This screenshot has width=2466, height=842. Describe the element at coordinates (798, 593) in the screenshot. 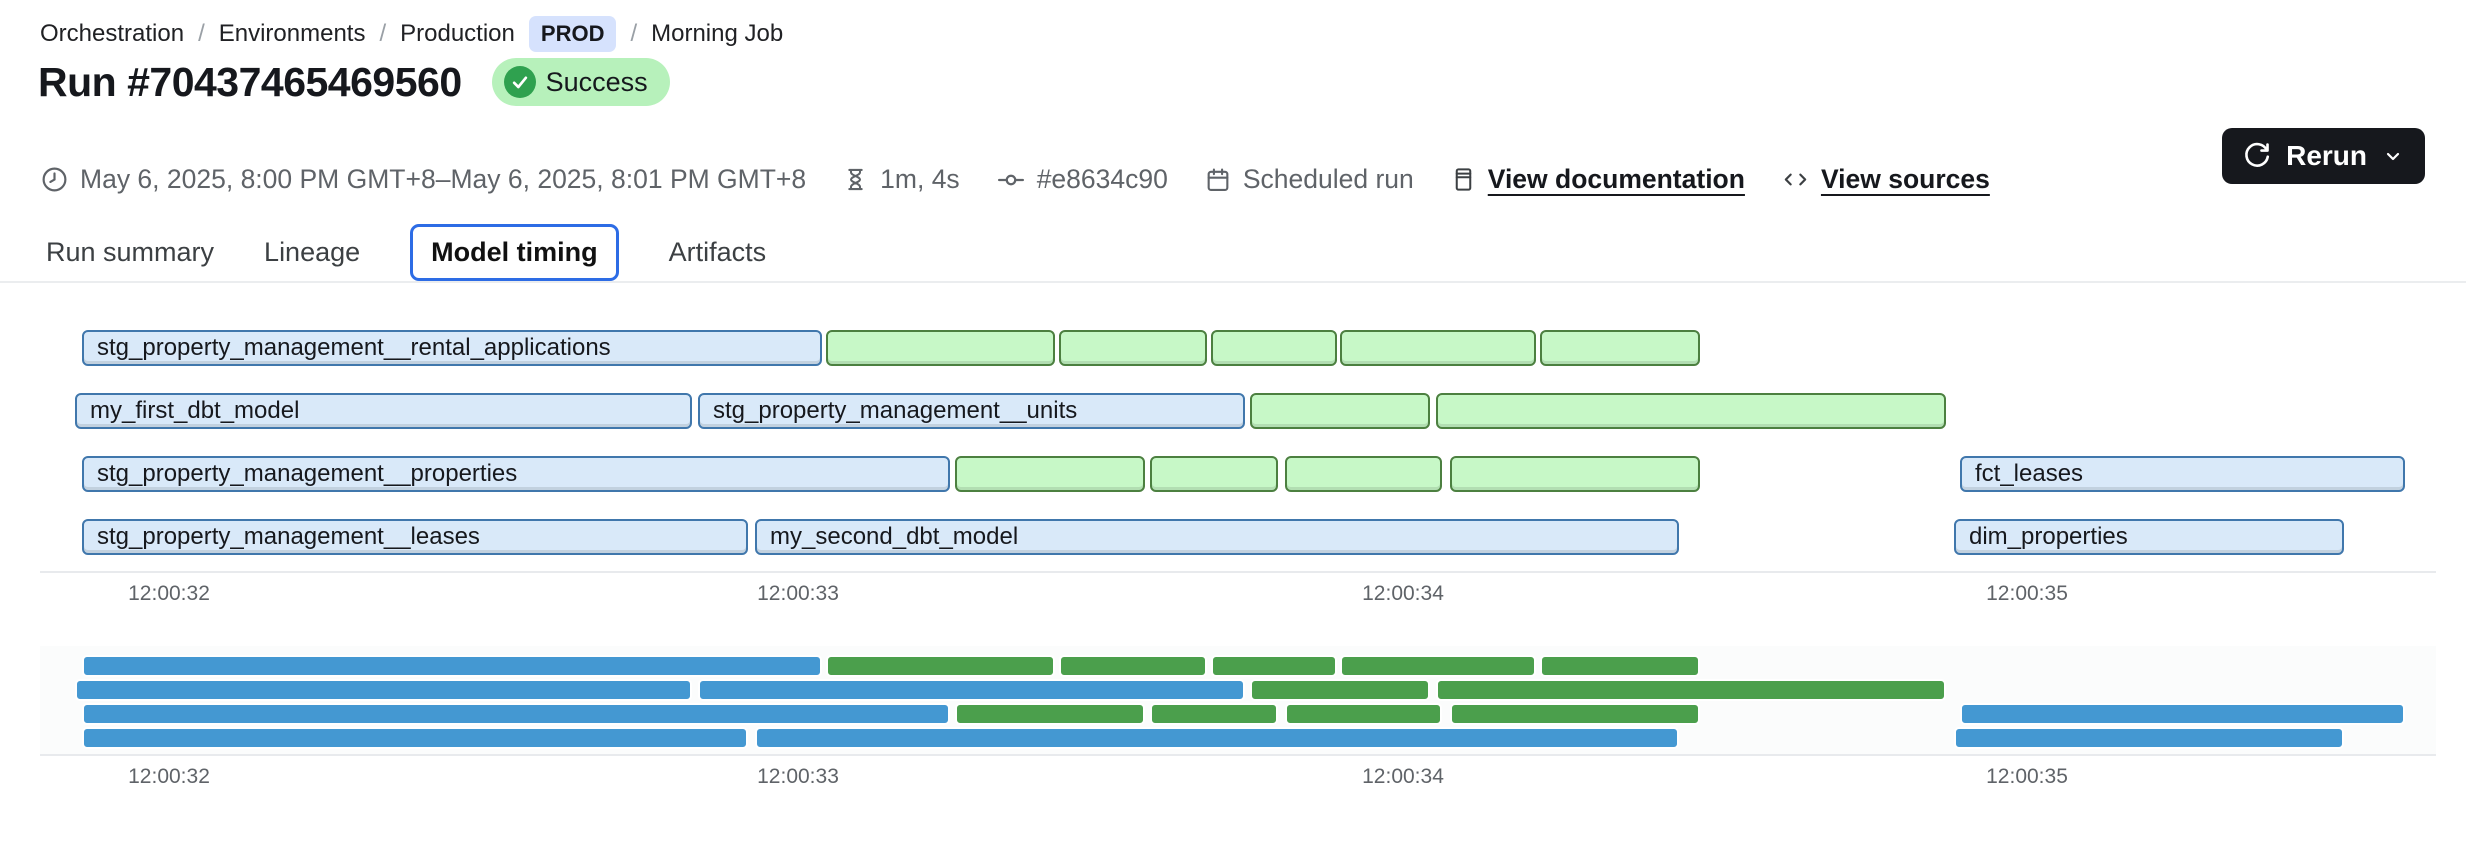

I see `axis-tick-label: 12:00:33` at that location.